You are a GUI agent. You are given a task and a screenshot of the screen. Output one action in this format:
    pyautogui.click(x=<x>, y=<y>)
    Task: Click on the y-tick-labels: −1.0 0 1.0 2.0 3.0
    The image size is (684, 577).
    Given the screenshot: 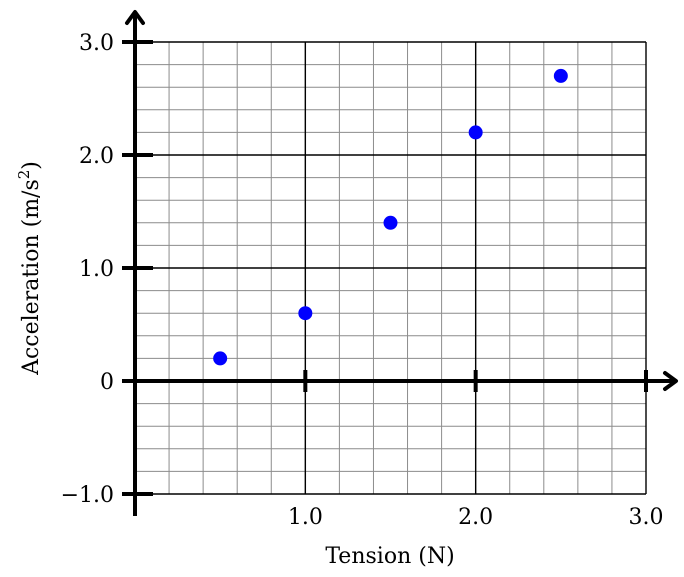 What is the action you would take?
    pyautogui.click(x=87, y=269)
    